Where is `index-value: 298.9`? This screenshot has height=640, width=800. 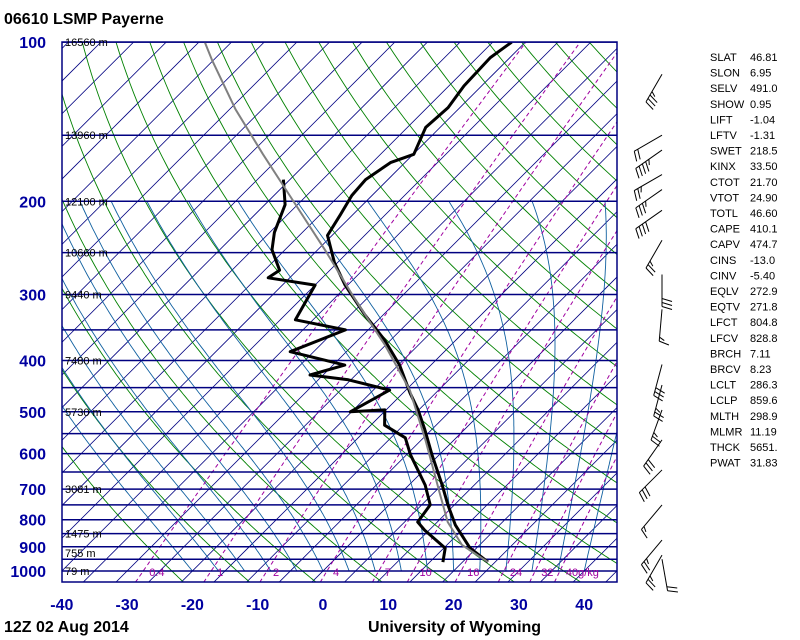
index-value: 298.9 is located at coordinates (764, 417).